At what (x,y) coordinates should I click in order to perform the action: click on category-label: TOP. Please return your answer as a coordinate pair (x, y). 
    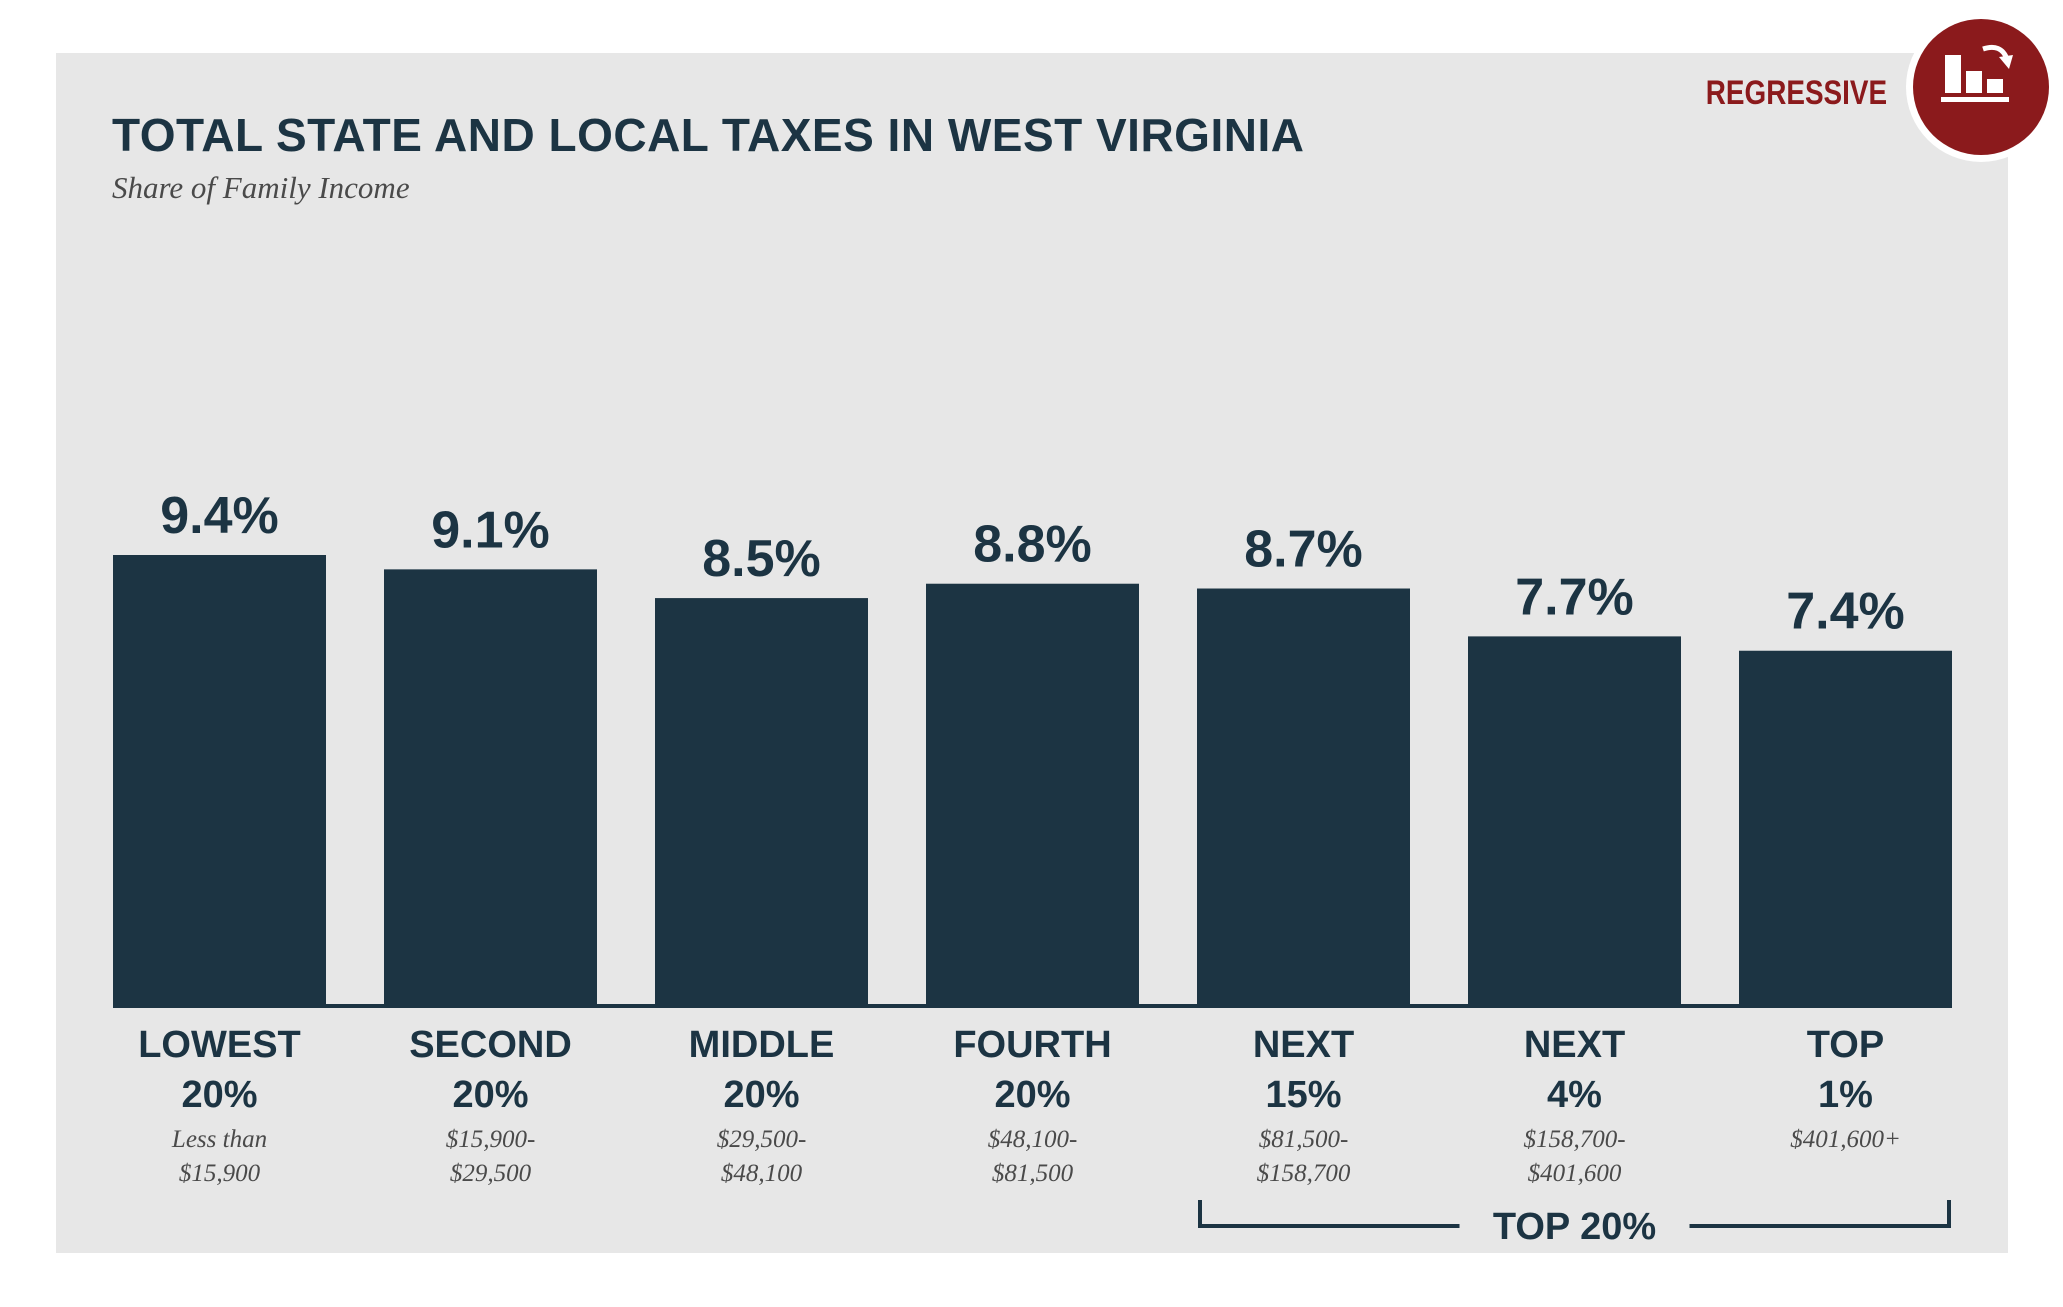
    Looking at the image, I should click on (1845, 1045).